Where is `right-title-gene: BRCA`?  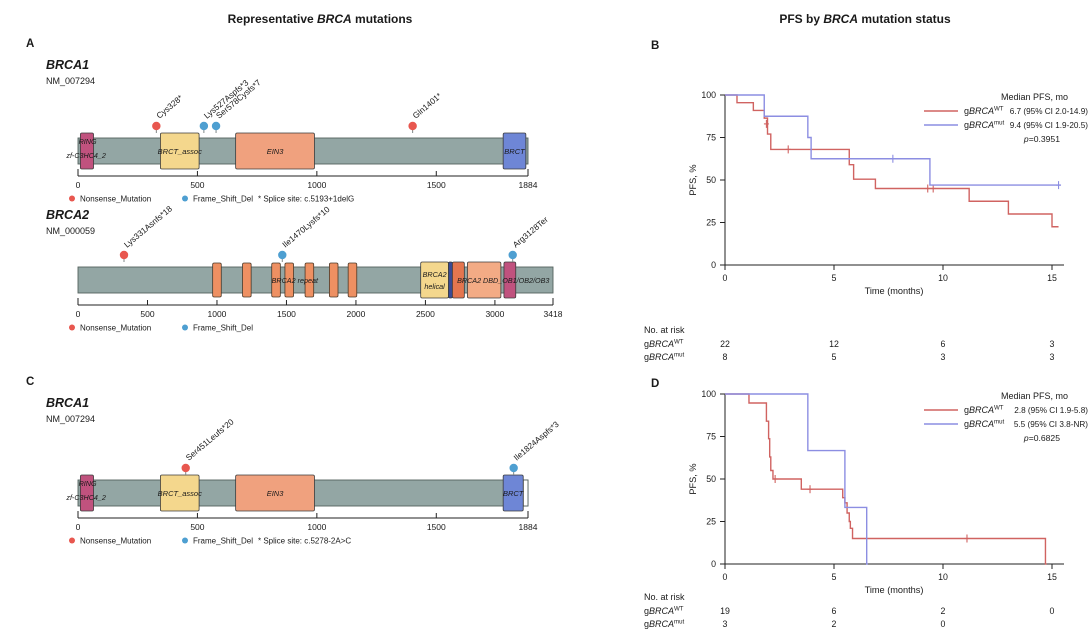
right-title-gene: BRCA is located at coordinates (840, 19).